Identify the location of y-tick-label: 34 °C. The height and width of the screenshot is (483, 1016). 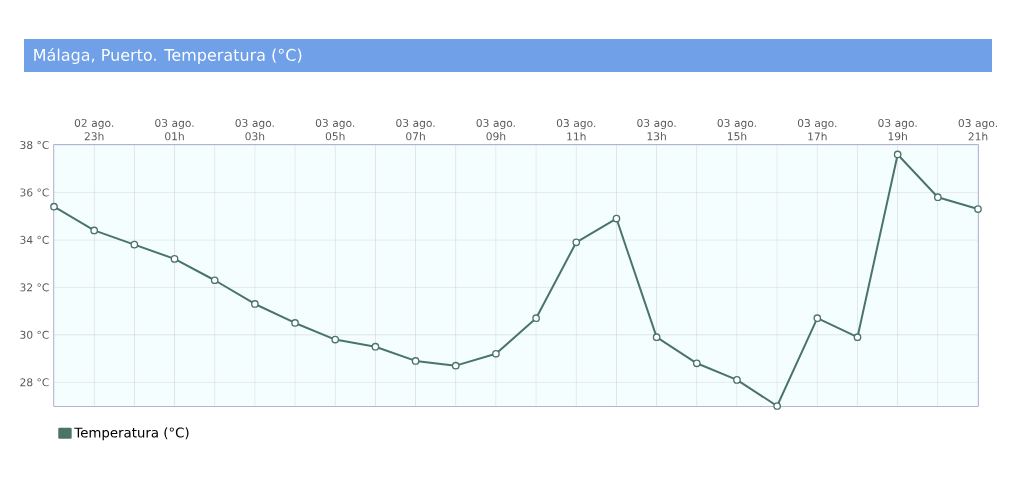
(34, 239).